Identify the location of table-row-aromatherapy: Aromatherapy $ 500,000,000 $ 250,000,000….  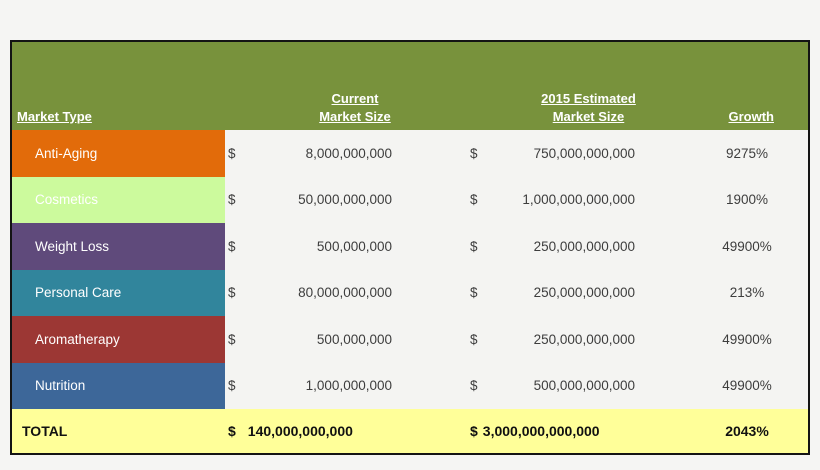
(410, 339).